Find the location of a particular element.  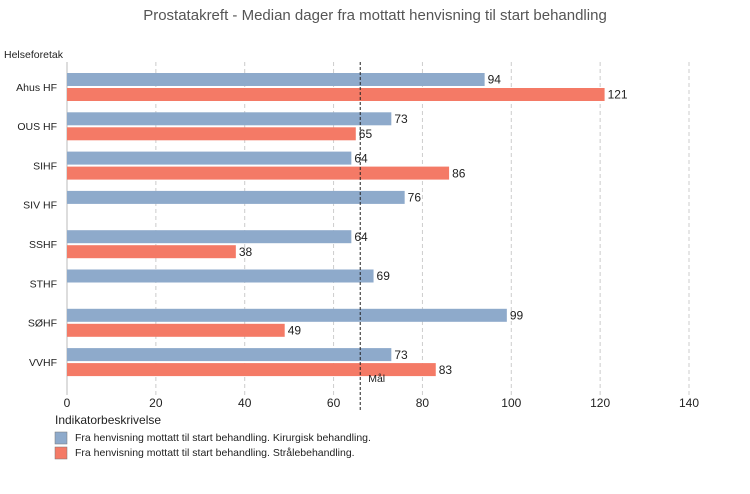

x-tick-label: 140 is located at coordinates (689, 403).